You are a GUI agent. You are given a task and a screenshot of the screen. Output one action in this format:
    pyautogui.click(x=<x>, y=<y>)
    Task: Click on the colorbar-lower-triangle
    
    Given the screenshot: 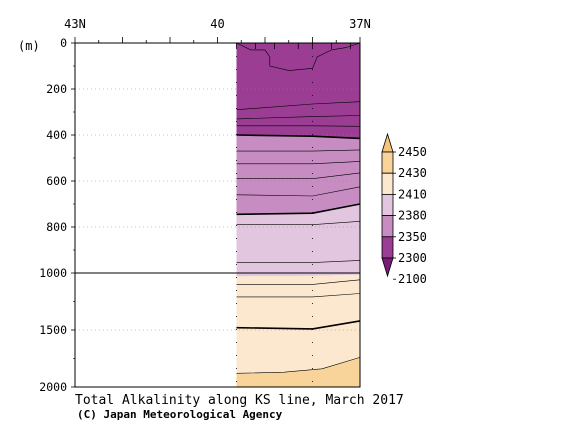 What is the action you would take?
    pyautogui.click(x=387, y=267)
    